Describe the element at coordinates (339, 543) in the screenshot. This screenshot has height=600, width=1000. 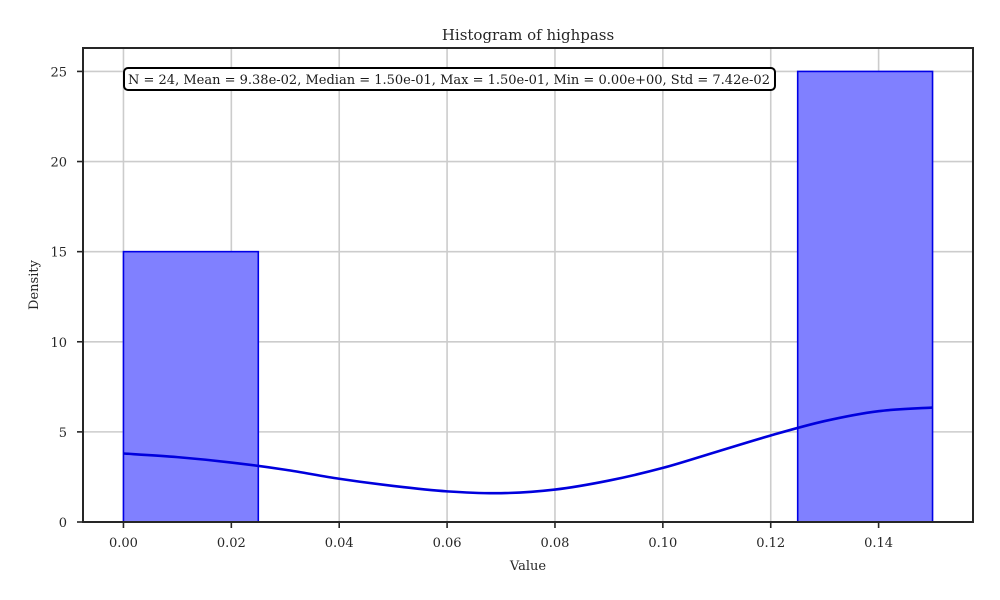
I see `x-tick-label: 0.04` at that location.